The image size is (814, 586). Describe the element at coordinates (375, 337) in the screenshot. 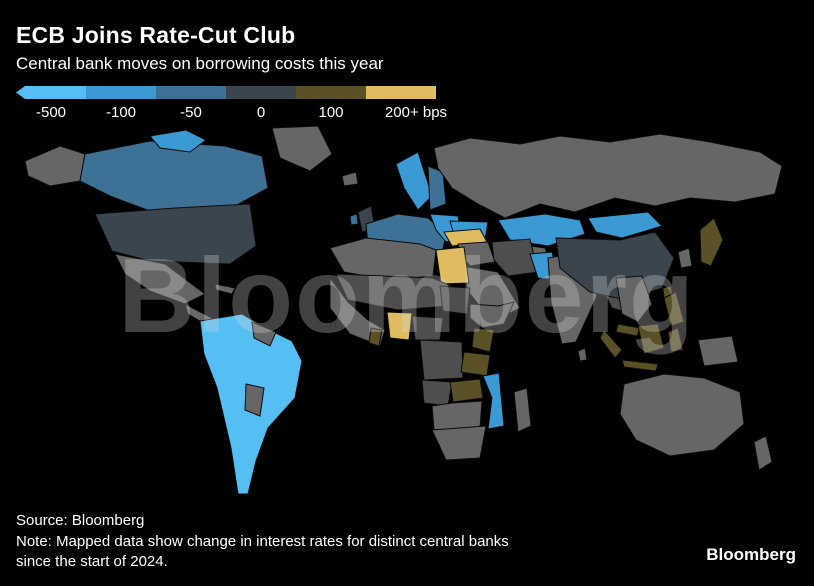

I see `country-ghana` at that location.